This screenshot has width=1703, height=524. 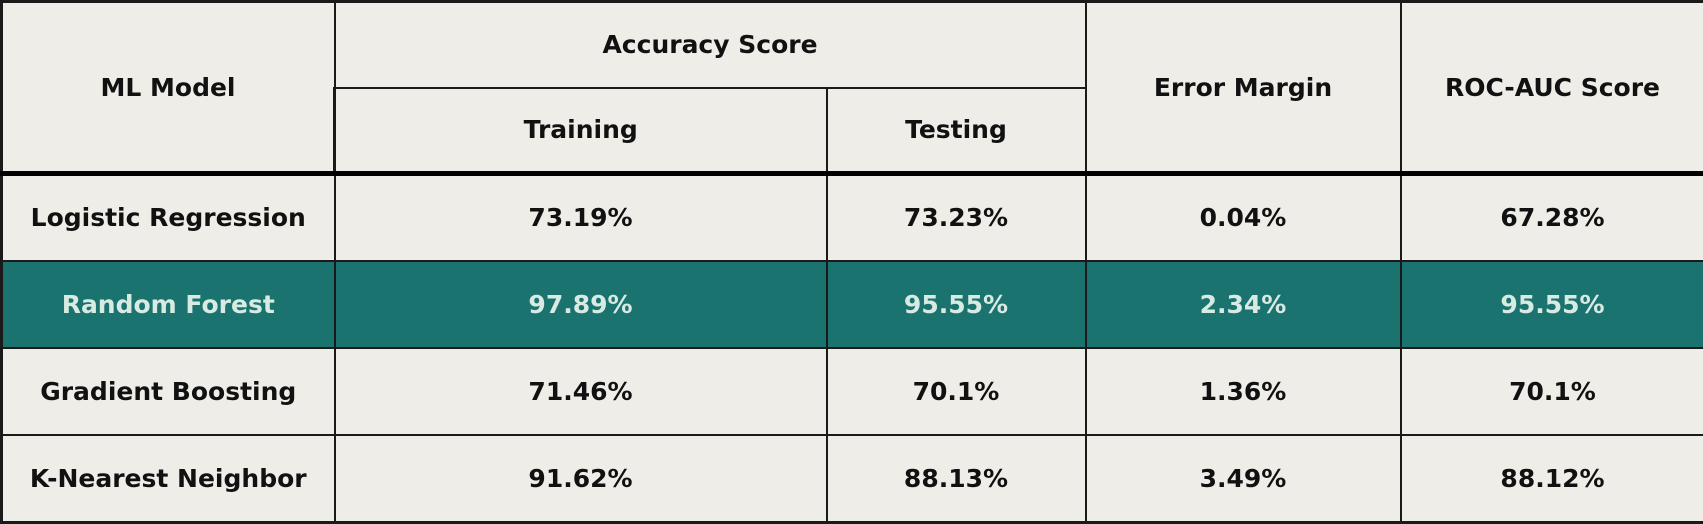 I want to click on header-roc-auc-score: ROC-AUC Score, so click(x=1551, y=87).